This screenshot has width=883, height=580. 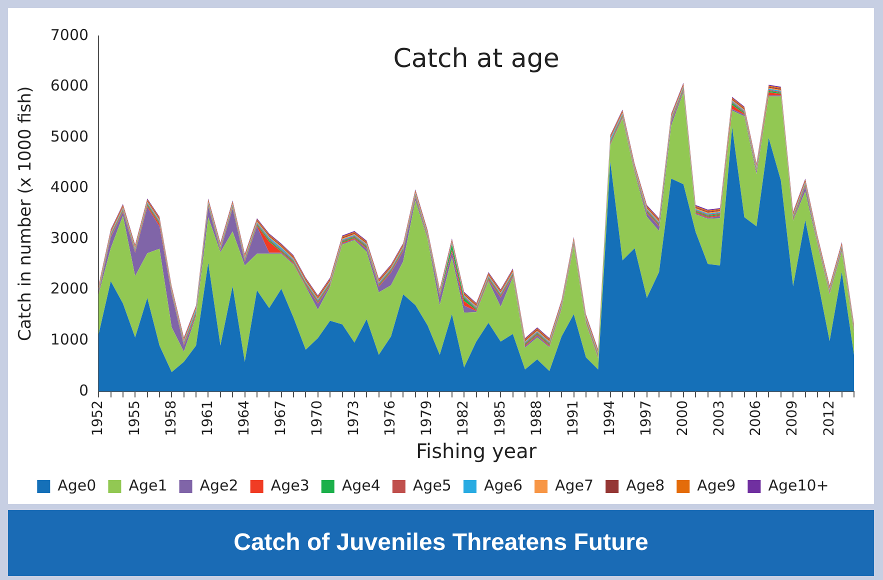 What do you see at coordinates (84, 390) in the screenshot?
I see `y-tick-label: 0` at bounding box center [84, 390].